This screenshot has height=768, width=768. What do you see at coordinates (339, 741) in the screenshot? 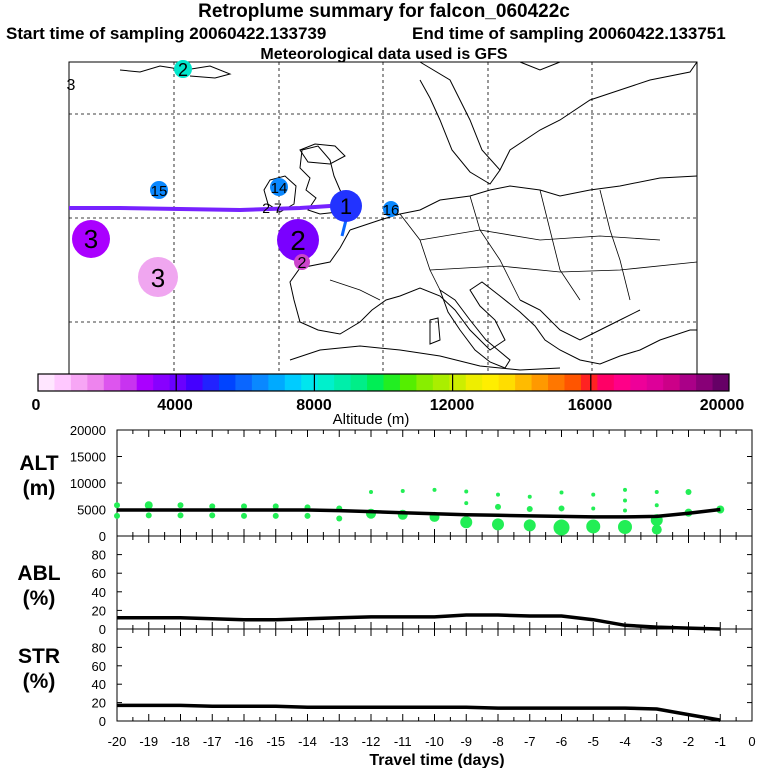
I see `x-tick-label: -13` at bounding box center [339, 741].